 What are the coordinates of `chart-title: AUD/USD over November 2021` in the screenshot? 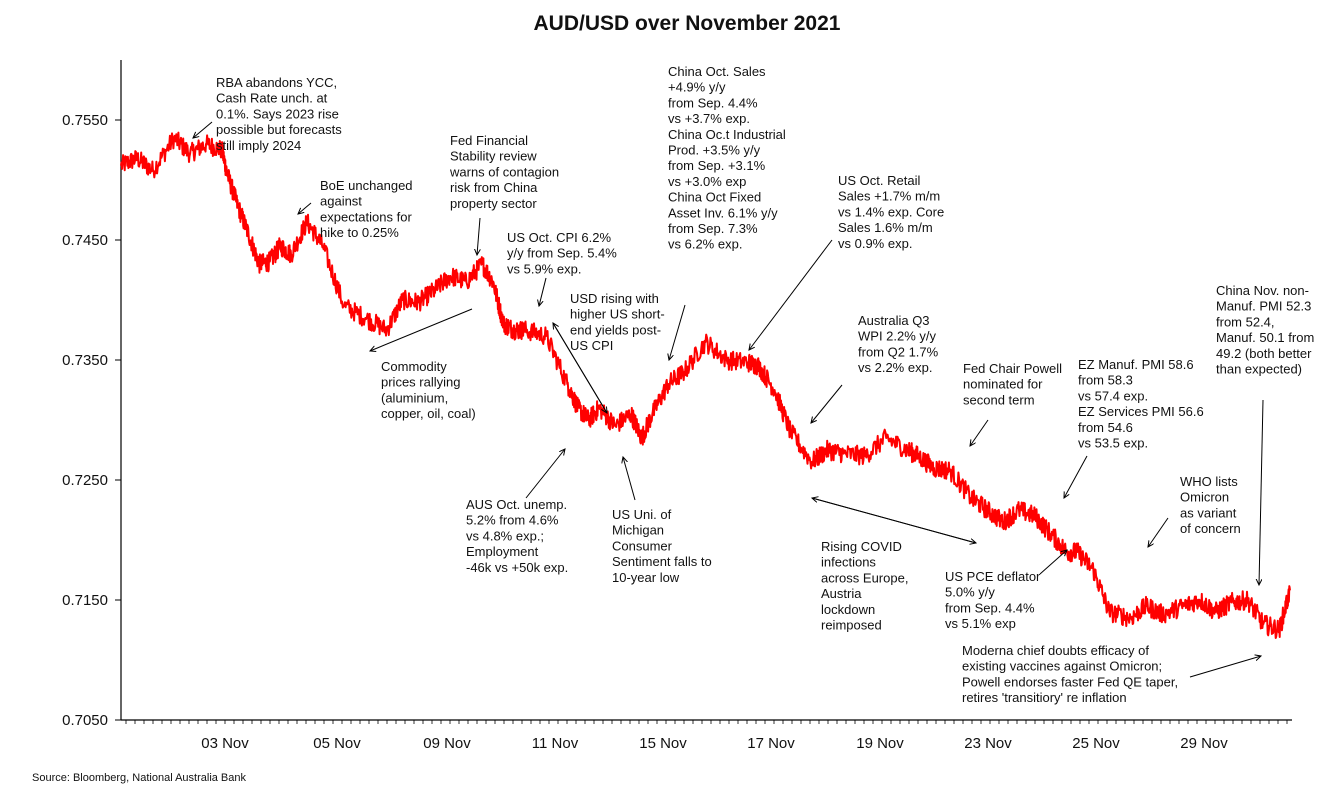 It's located at (687, 23).